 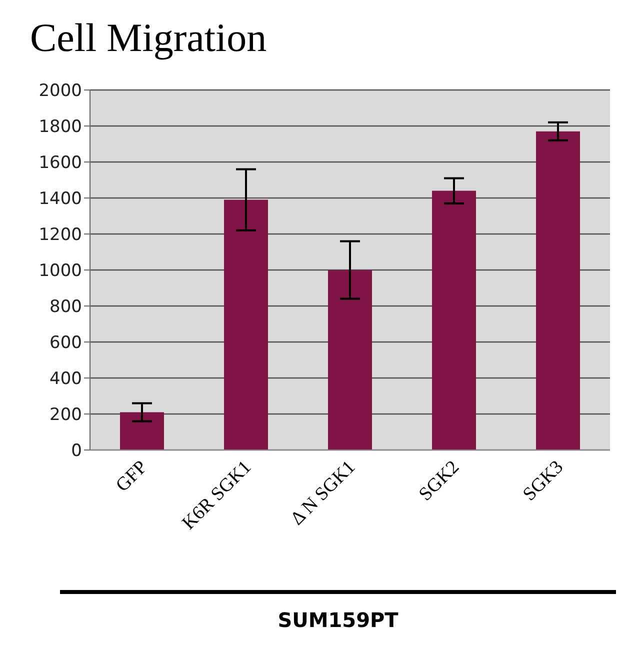 What do you see at coordinates (66, 343) in the screenshot?
I see `y-tick-label: 600` at bounding box center [66, 343].